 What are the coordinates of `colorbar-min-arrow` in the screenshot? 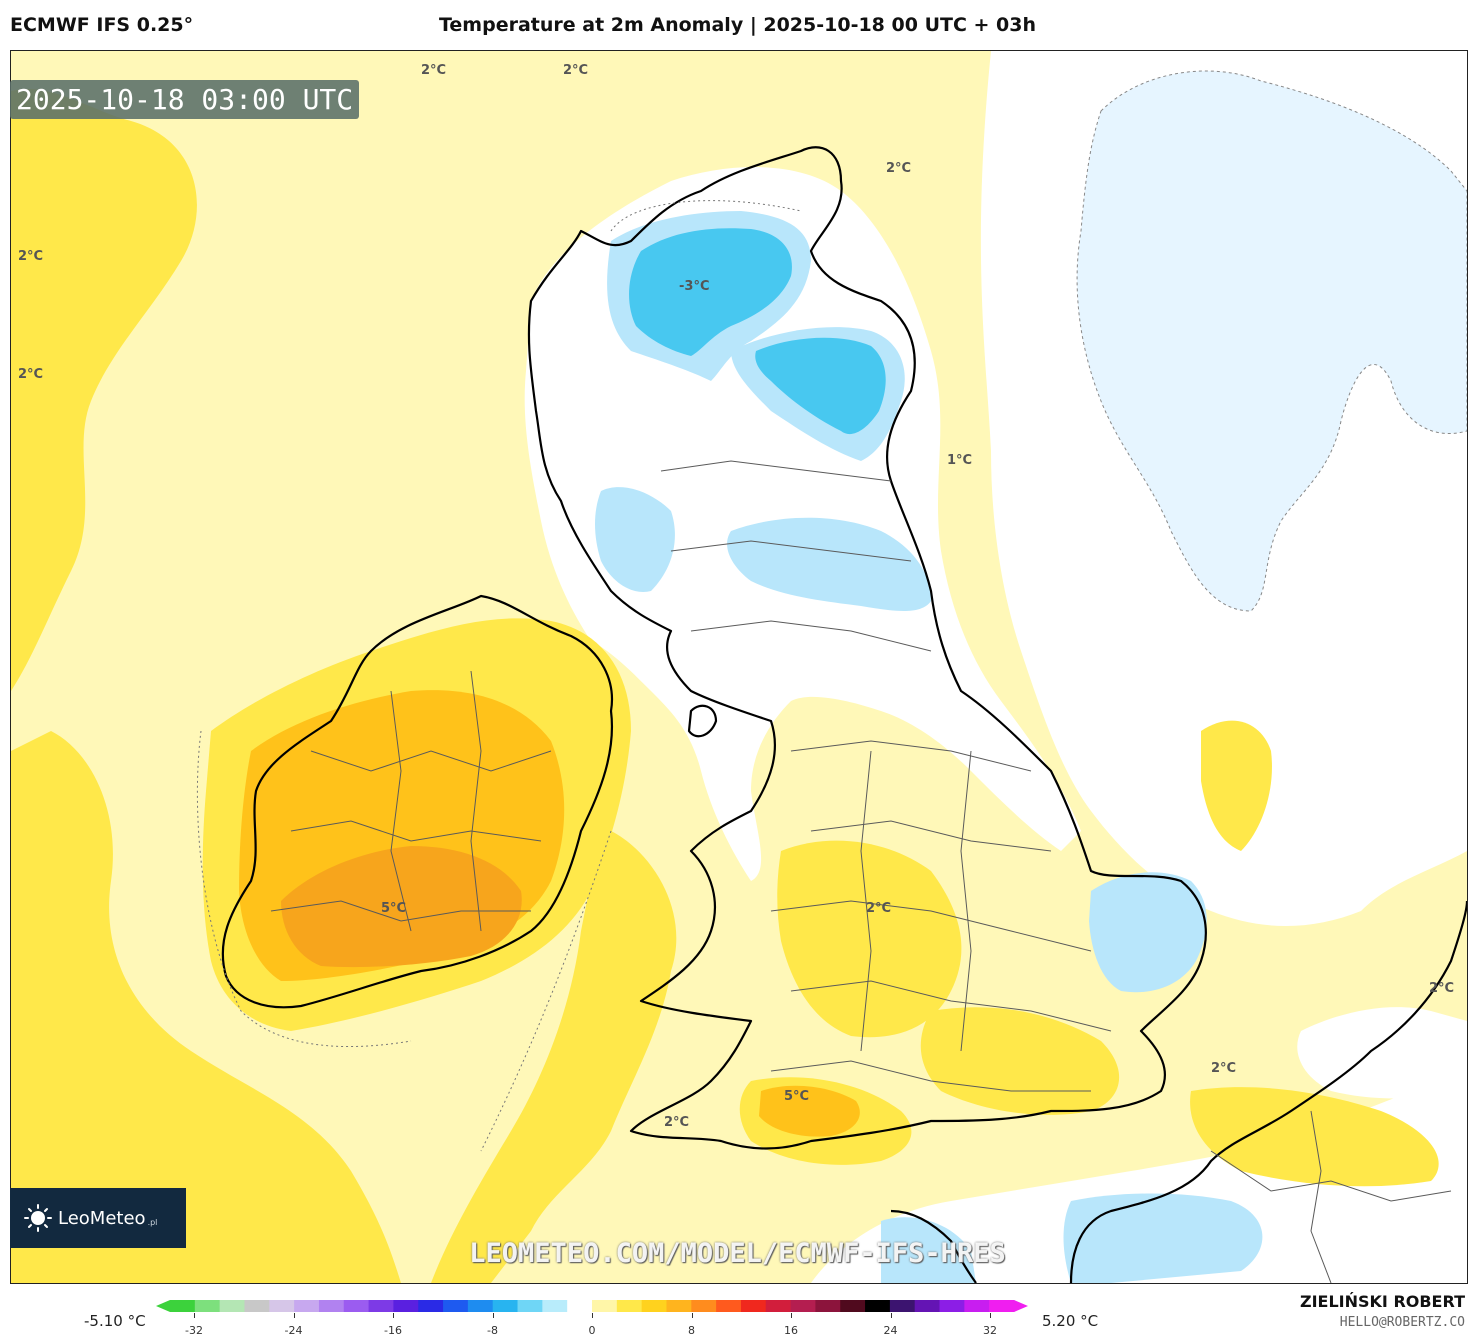 It's located at (163, 1306).